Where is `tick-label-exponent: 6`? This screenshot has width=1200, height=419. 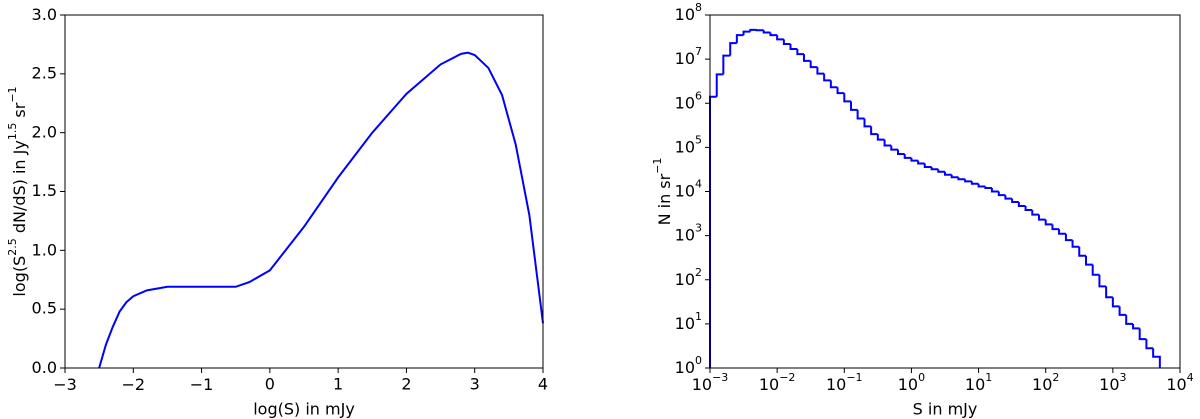
tick-label-exponent: 6 is located at coordinates (698, 95).